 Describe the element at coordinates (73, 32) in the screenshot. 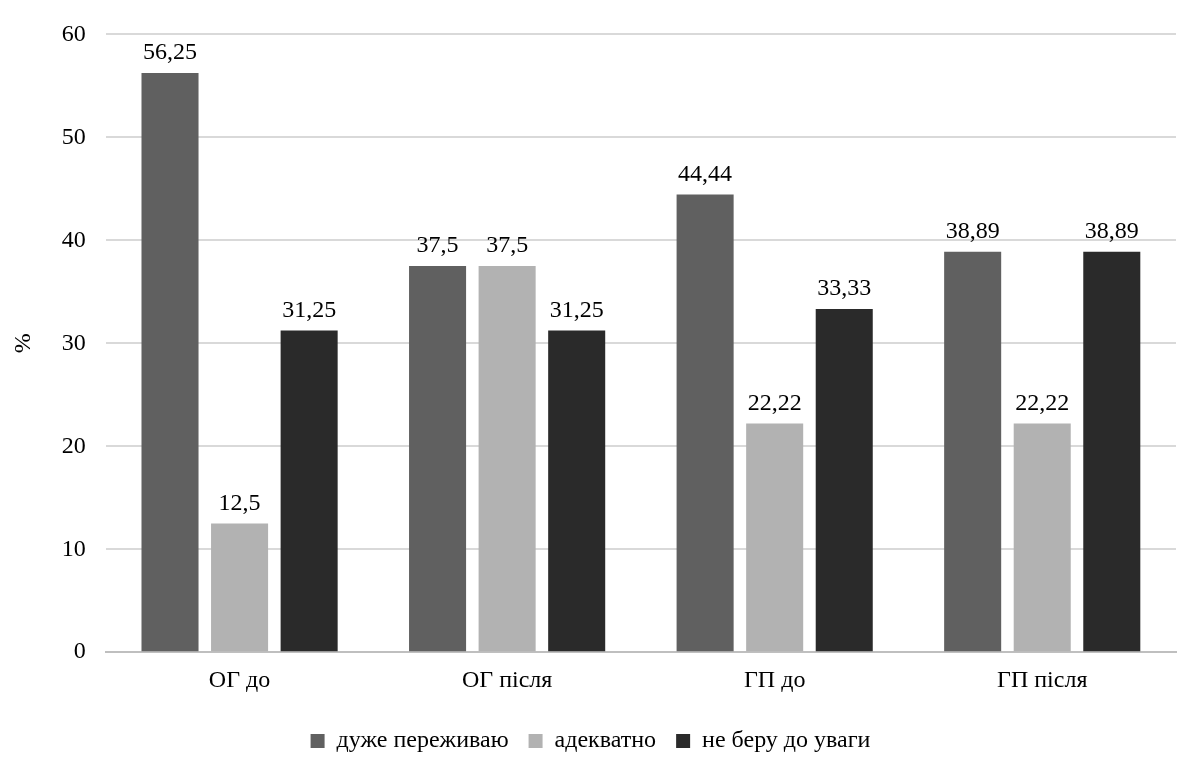

I see `y-tick-label: 60` at that location.